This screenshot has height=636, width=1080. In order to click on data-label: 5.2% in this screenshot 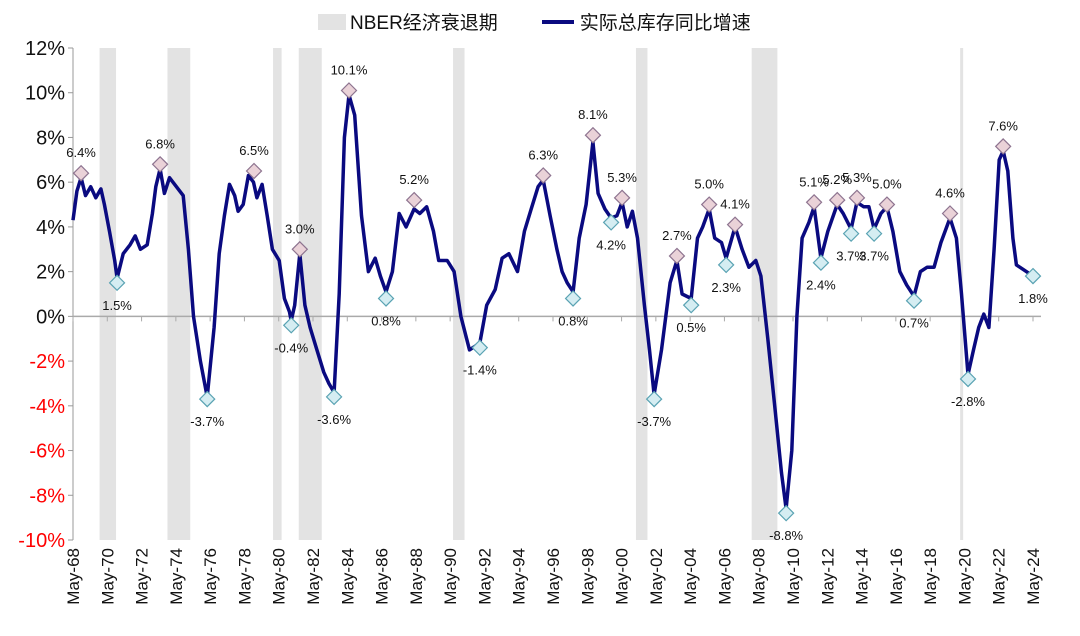, I will do `click(837, 179)`.